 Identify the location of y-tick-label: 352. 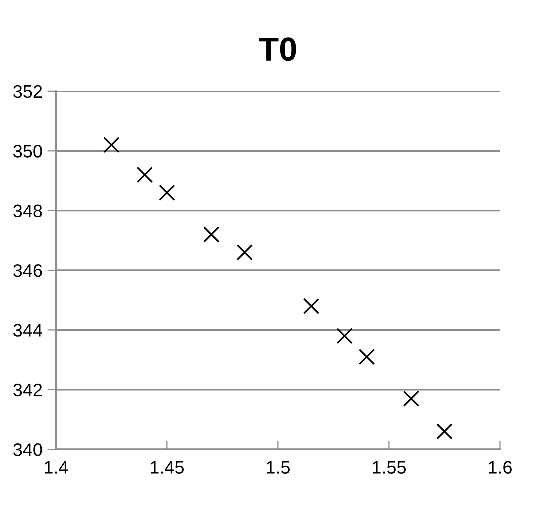
(28, 91).